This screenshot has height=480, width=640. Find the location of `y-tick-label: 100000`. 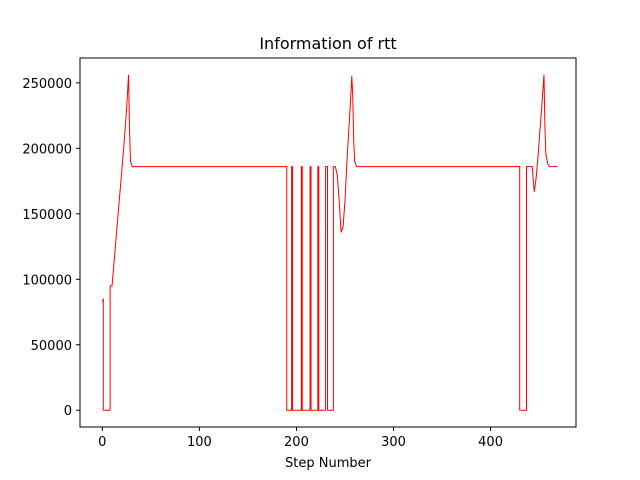

y-tick-label: 100000 is located at coordinates (47, 280).